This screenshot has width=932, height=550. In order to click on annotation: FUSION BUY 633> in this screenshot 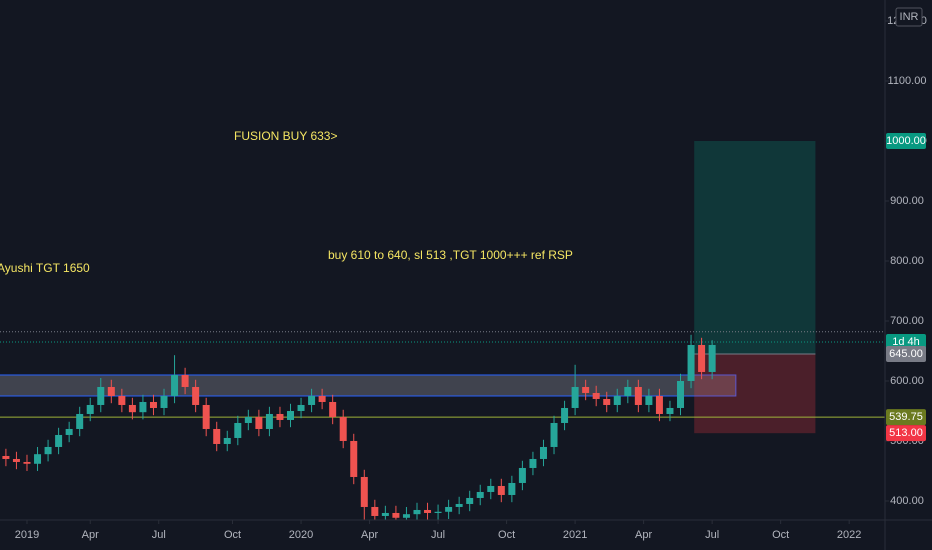, I will do `click(286, 136)`.